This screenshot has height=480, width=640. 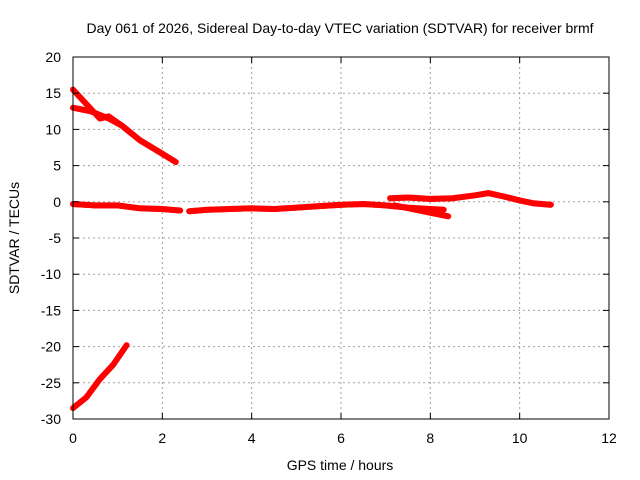 I want to click on x-tick-label: 2, so click(x=162, y=438).